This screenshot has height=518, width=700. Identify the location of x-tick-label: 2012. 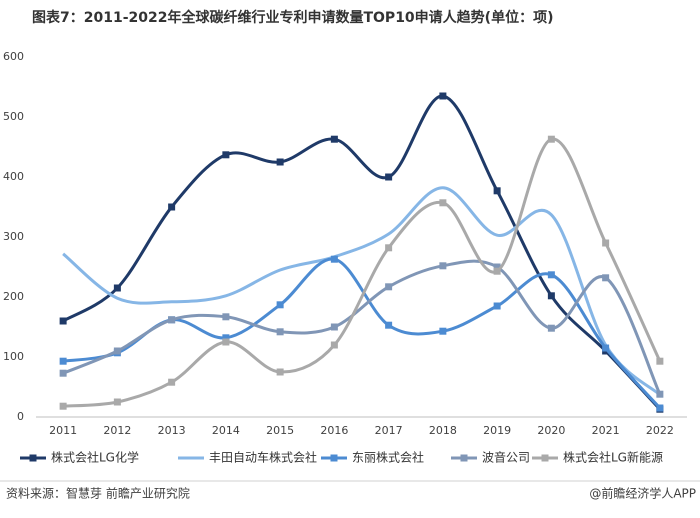
(117, 430).